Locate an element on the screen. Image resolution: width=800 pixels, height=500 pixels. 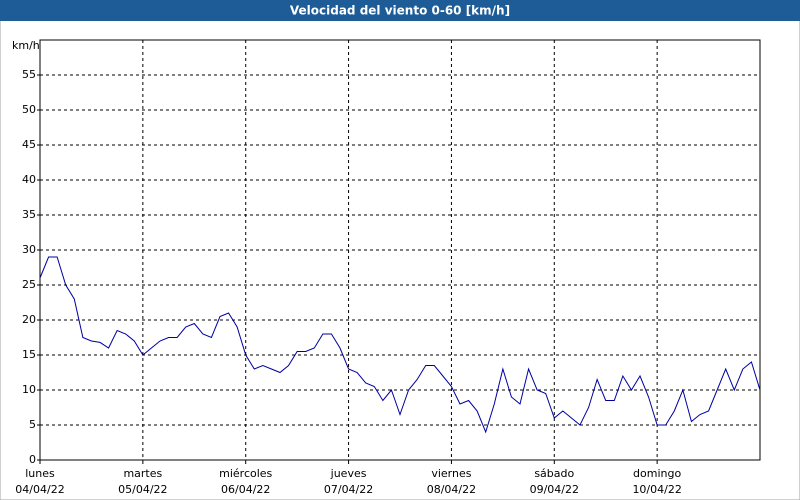
y-tick-label: 35 is located at coordinates (29, 214).